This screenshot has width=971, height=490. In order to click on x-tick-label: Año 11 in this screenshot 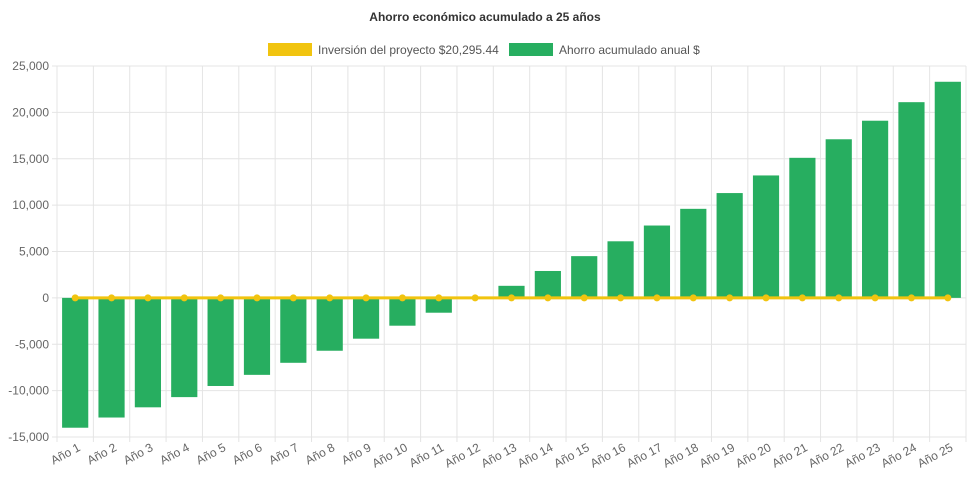, I will do `click(427, 455)`.